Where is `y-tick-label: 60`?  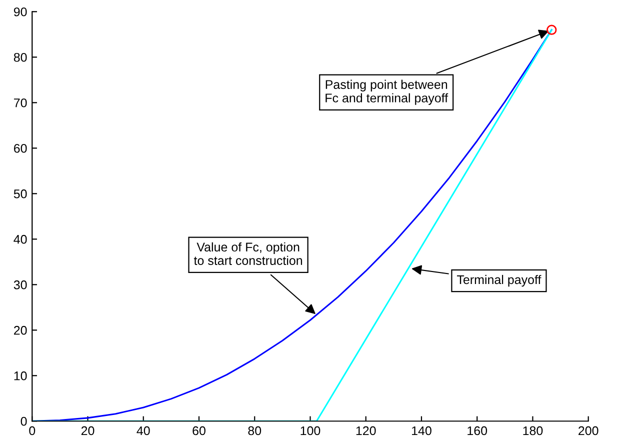 y-tick-label: 60 is located at coordinates (20, 148).